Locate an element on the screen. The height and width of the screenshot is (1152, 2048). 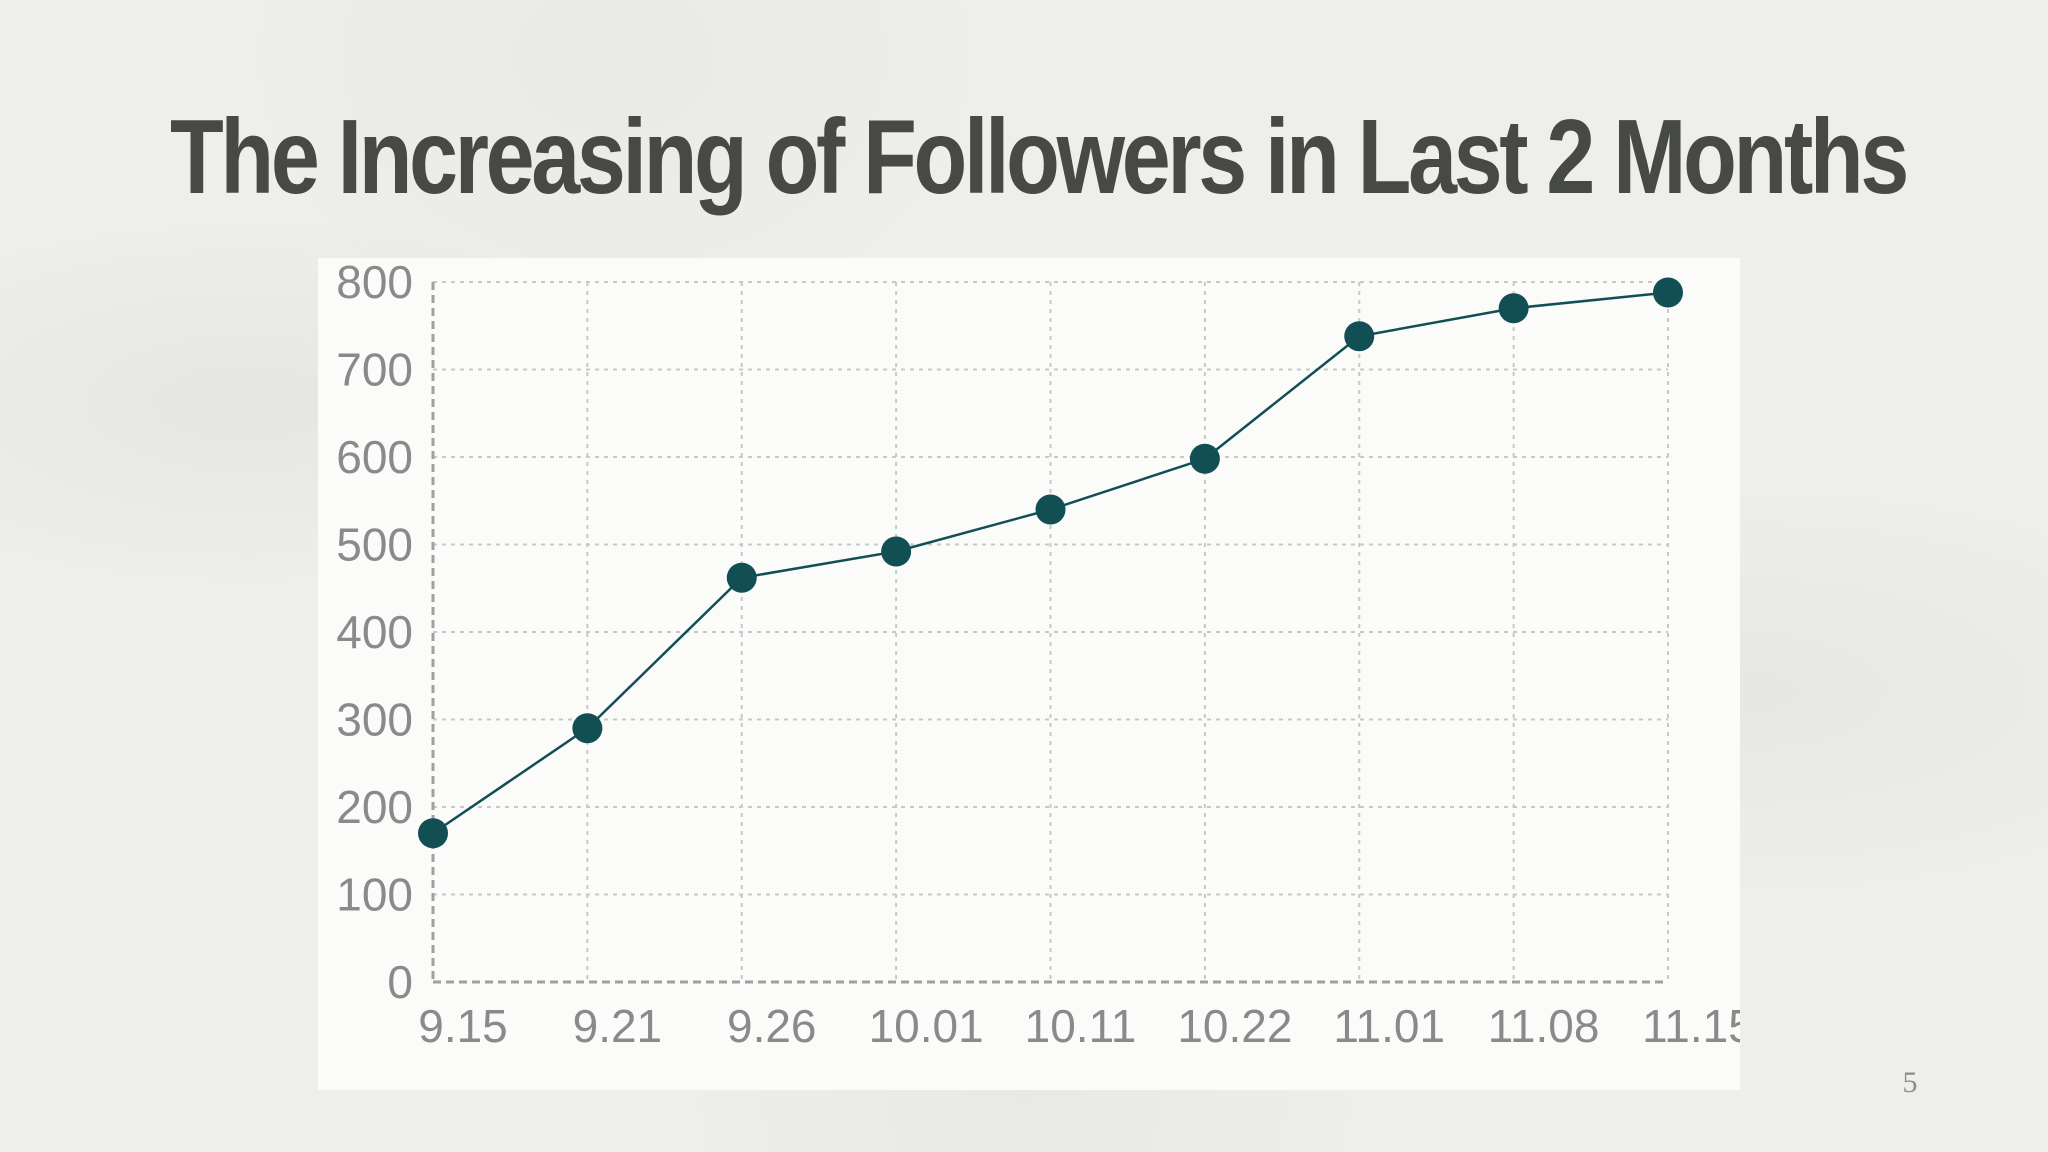
y-tick-label-200: 200 is located at coordinates (374, 807).